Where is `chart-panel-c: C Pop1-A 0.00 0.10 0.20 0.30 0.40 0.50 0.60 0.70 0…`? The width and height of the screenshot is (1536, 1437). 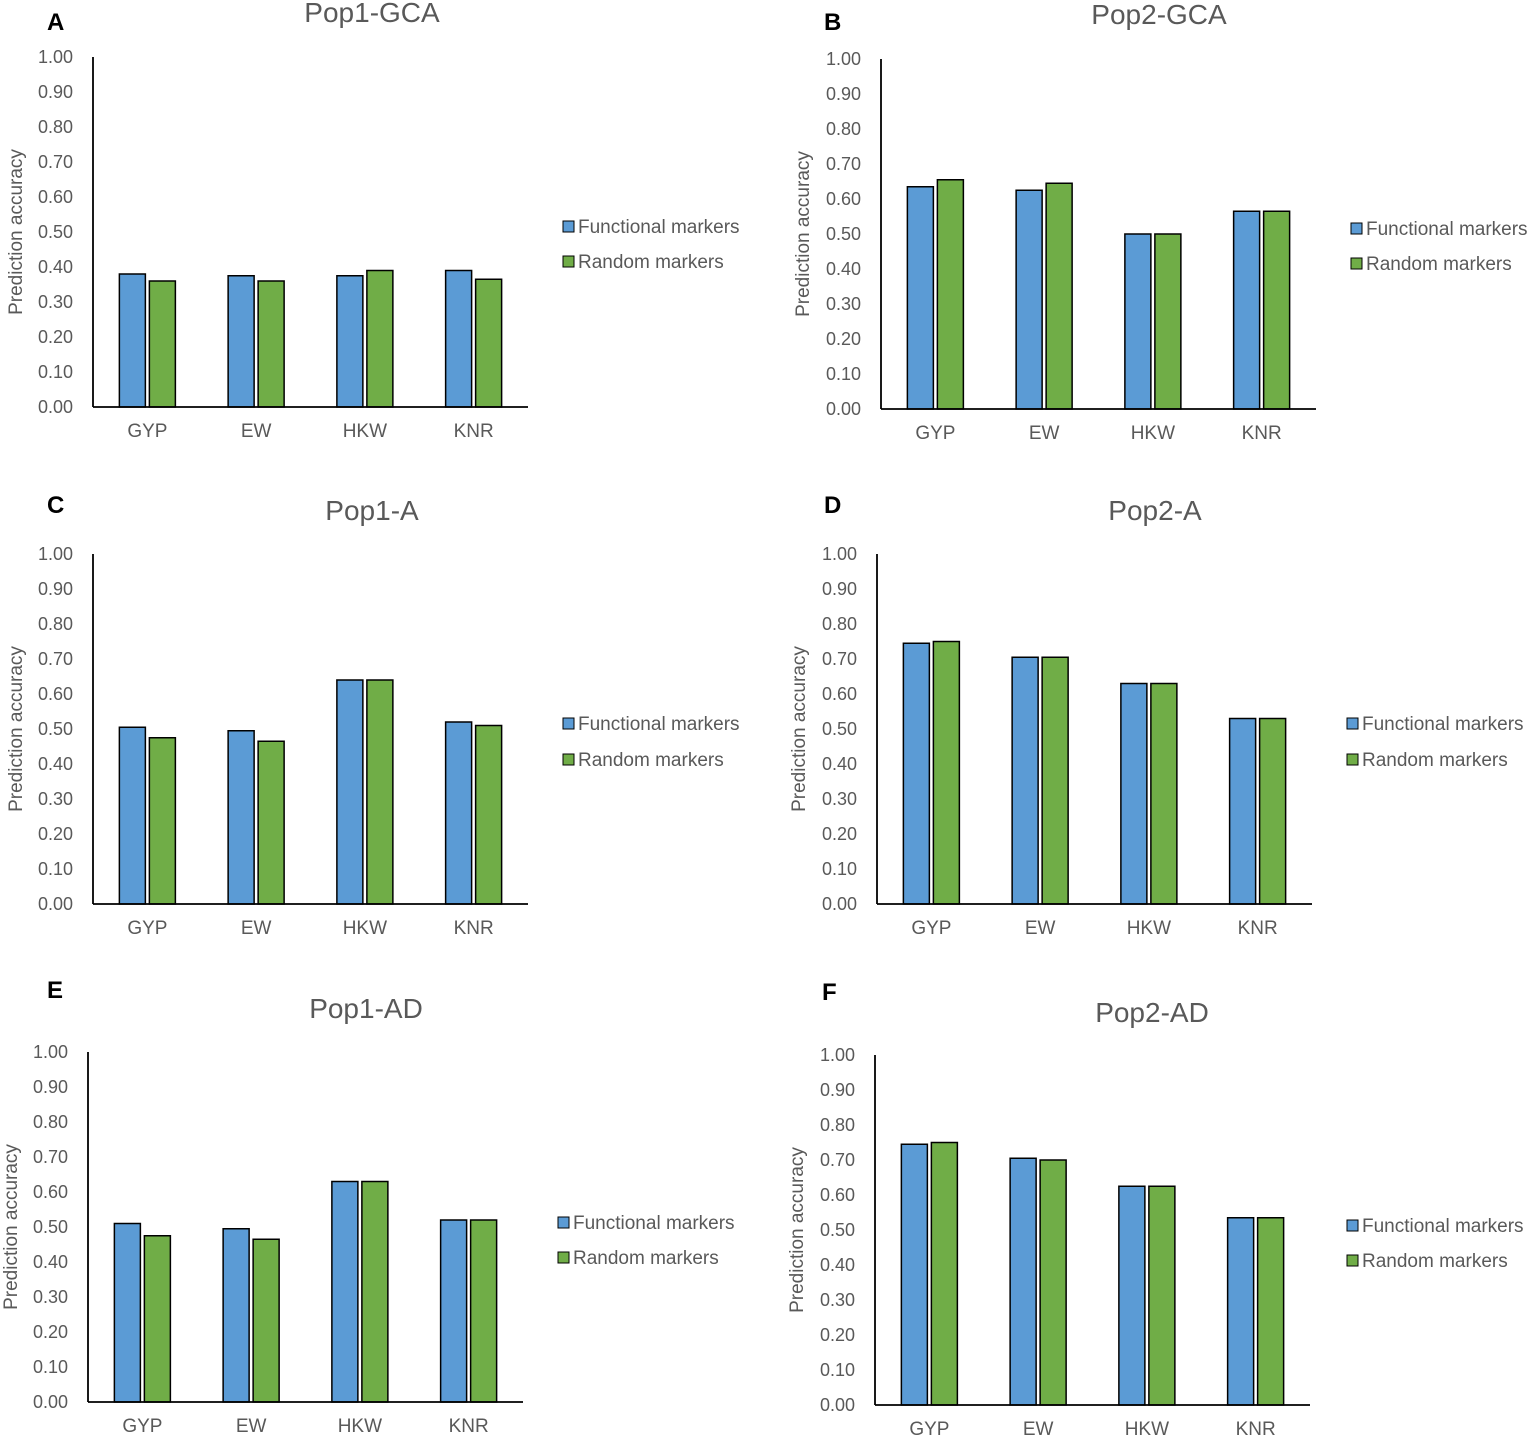 chart-panel-c: C Pop1-A 0.00 0.10 0.20 0.30 0.40 0.50 0.60 0.70 0… is located at coordinates (373, 715).